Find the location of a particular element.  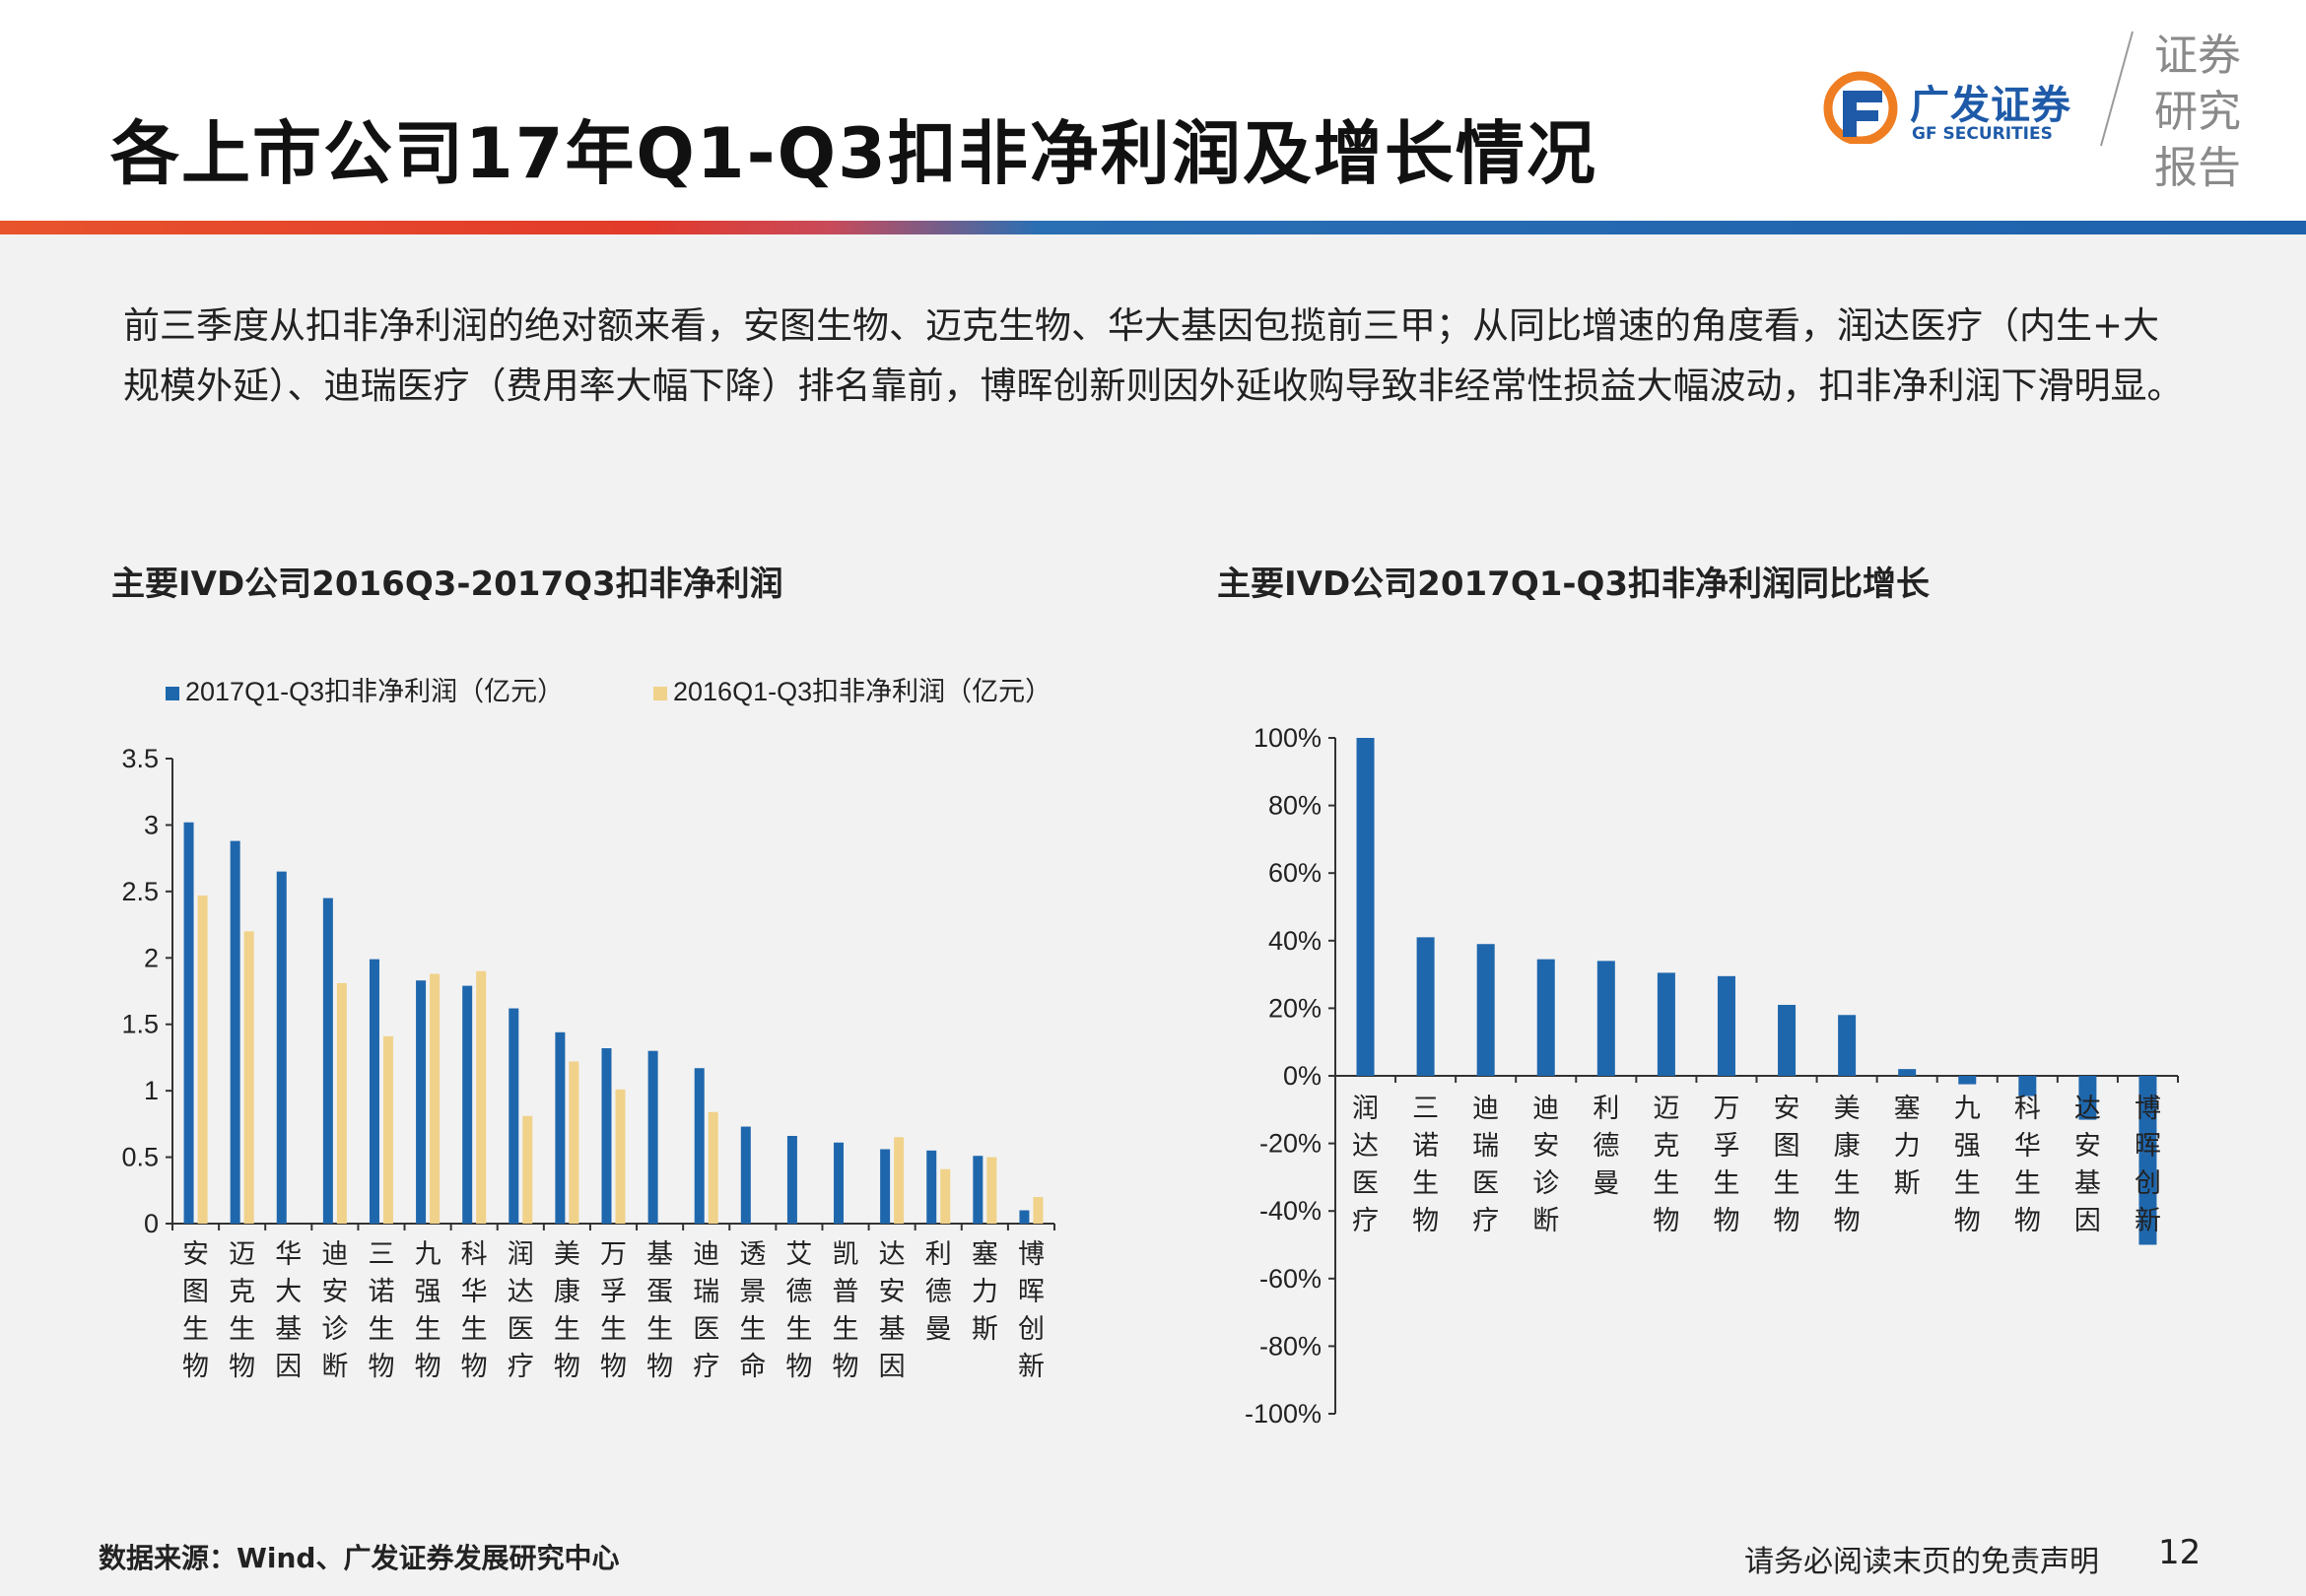

header-stripe is located at coordinates (1153, 227).